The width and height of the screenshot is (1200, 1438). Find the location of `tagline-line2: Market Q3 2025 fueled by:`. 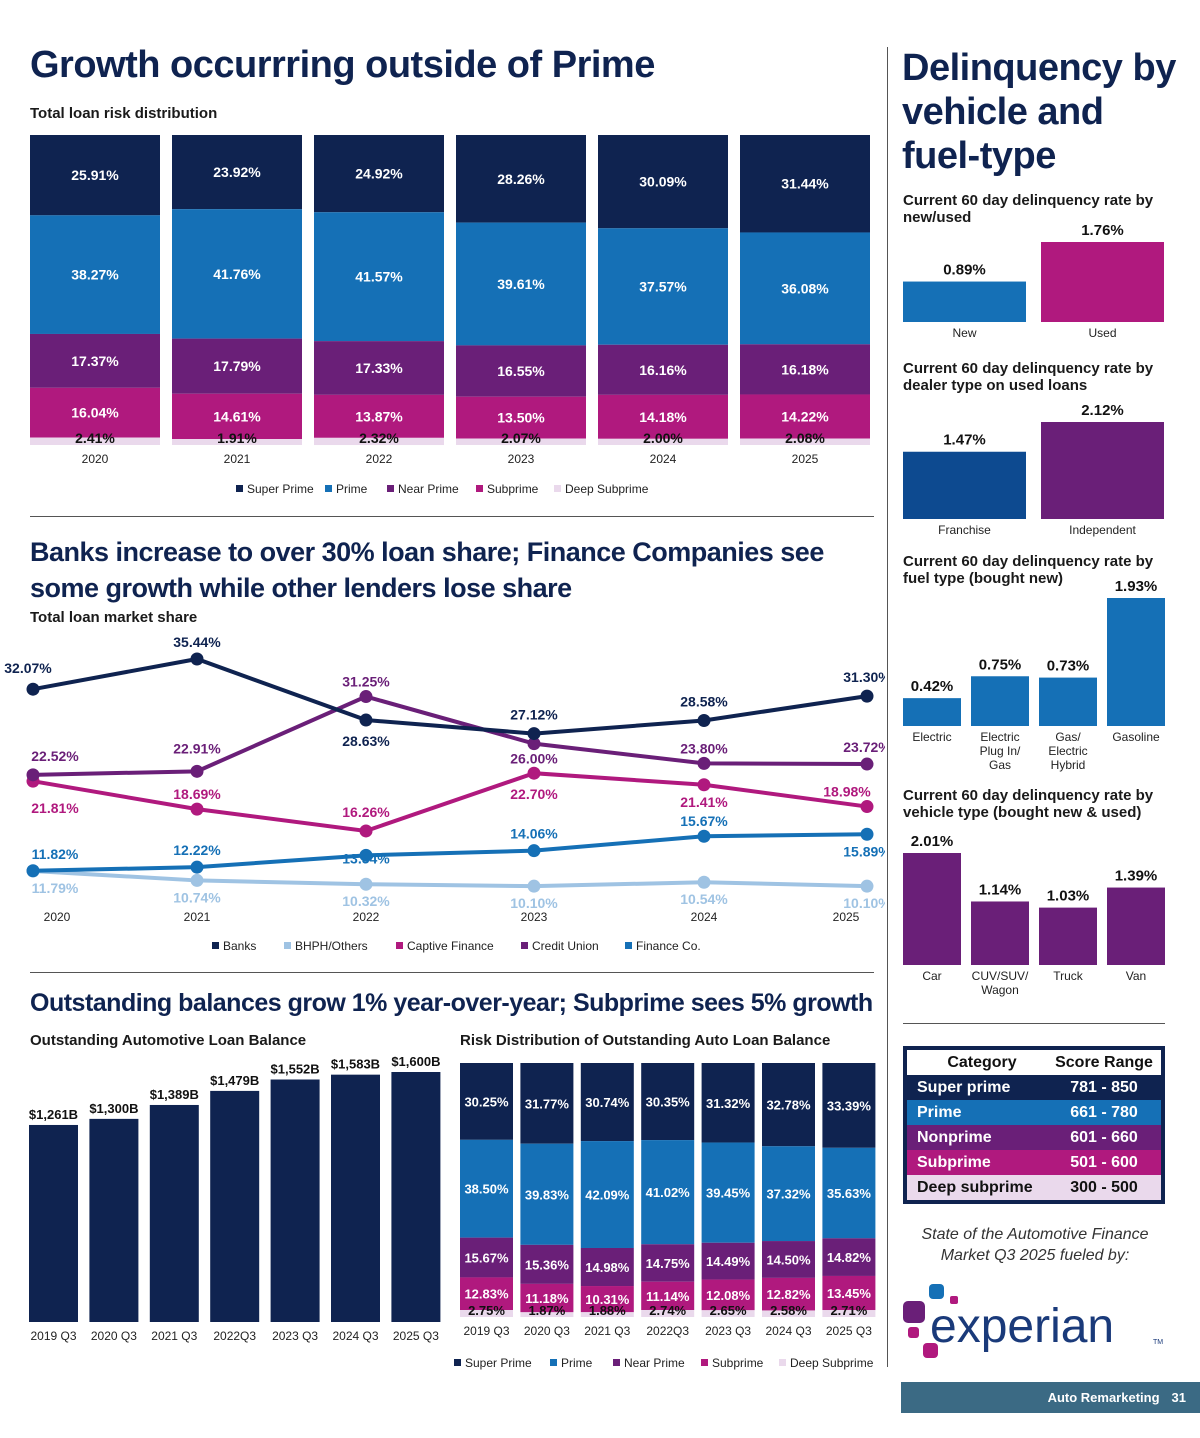

tagline-line2: Market Q3 2025 fueled by: is located at coordinates (1035, 1255).